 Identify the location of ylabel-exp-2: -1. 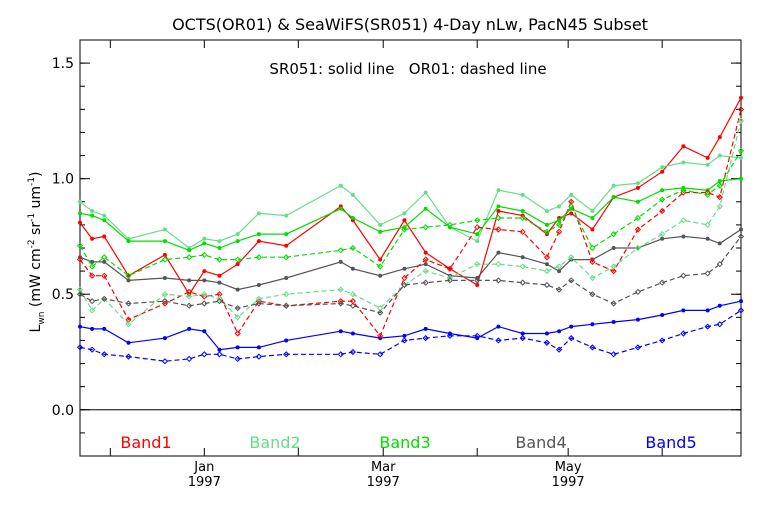
(32, 217).